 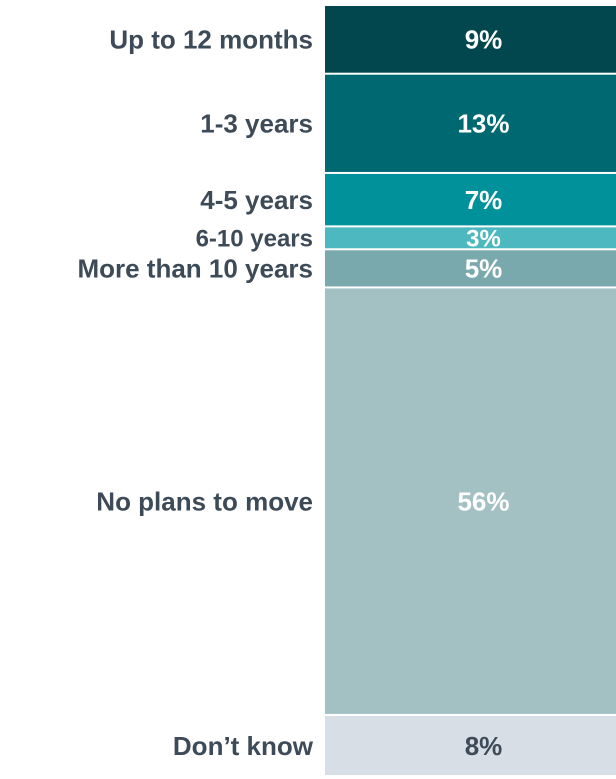 I want to click on category-label-no-plans-to-move: No plans to move, so click(x=204, y=502).